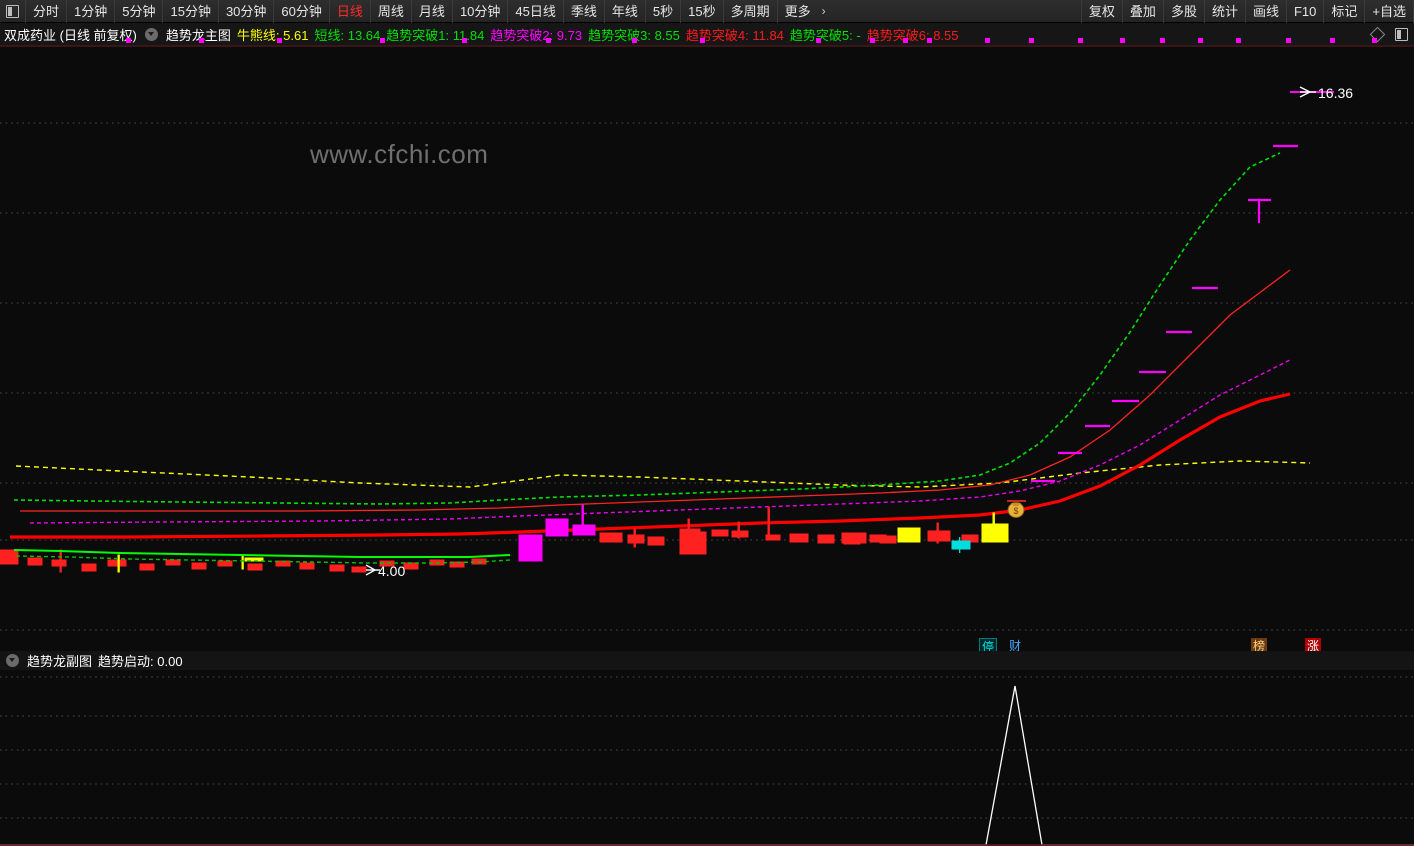 Image resolution: width=1414 pixels, height=846 pixels. What do you see at coordinates (372, 570) in the screenshot?
I see `reference-price-marker` at bounding box center [372, 570].